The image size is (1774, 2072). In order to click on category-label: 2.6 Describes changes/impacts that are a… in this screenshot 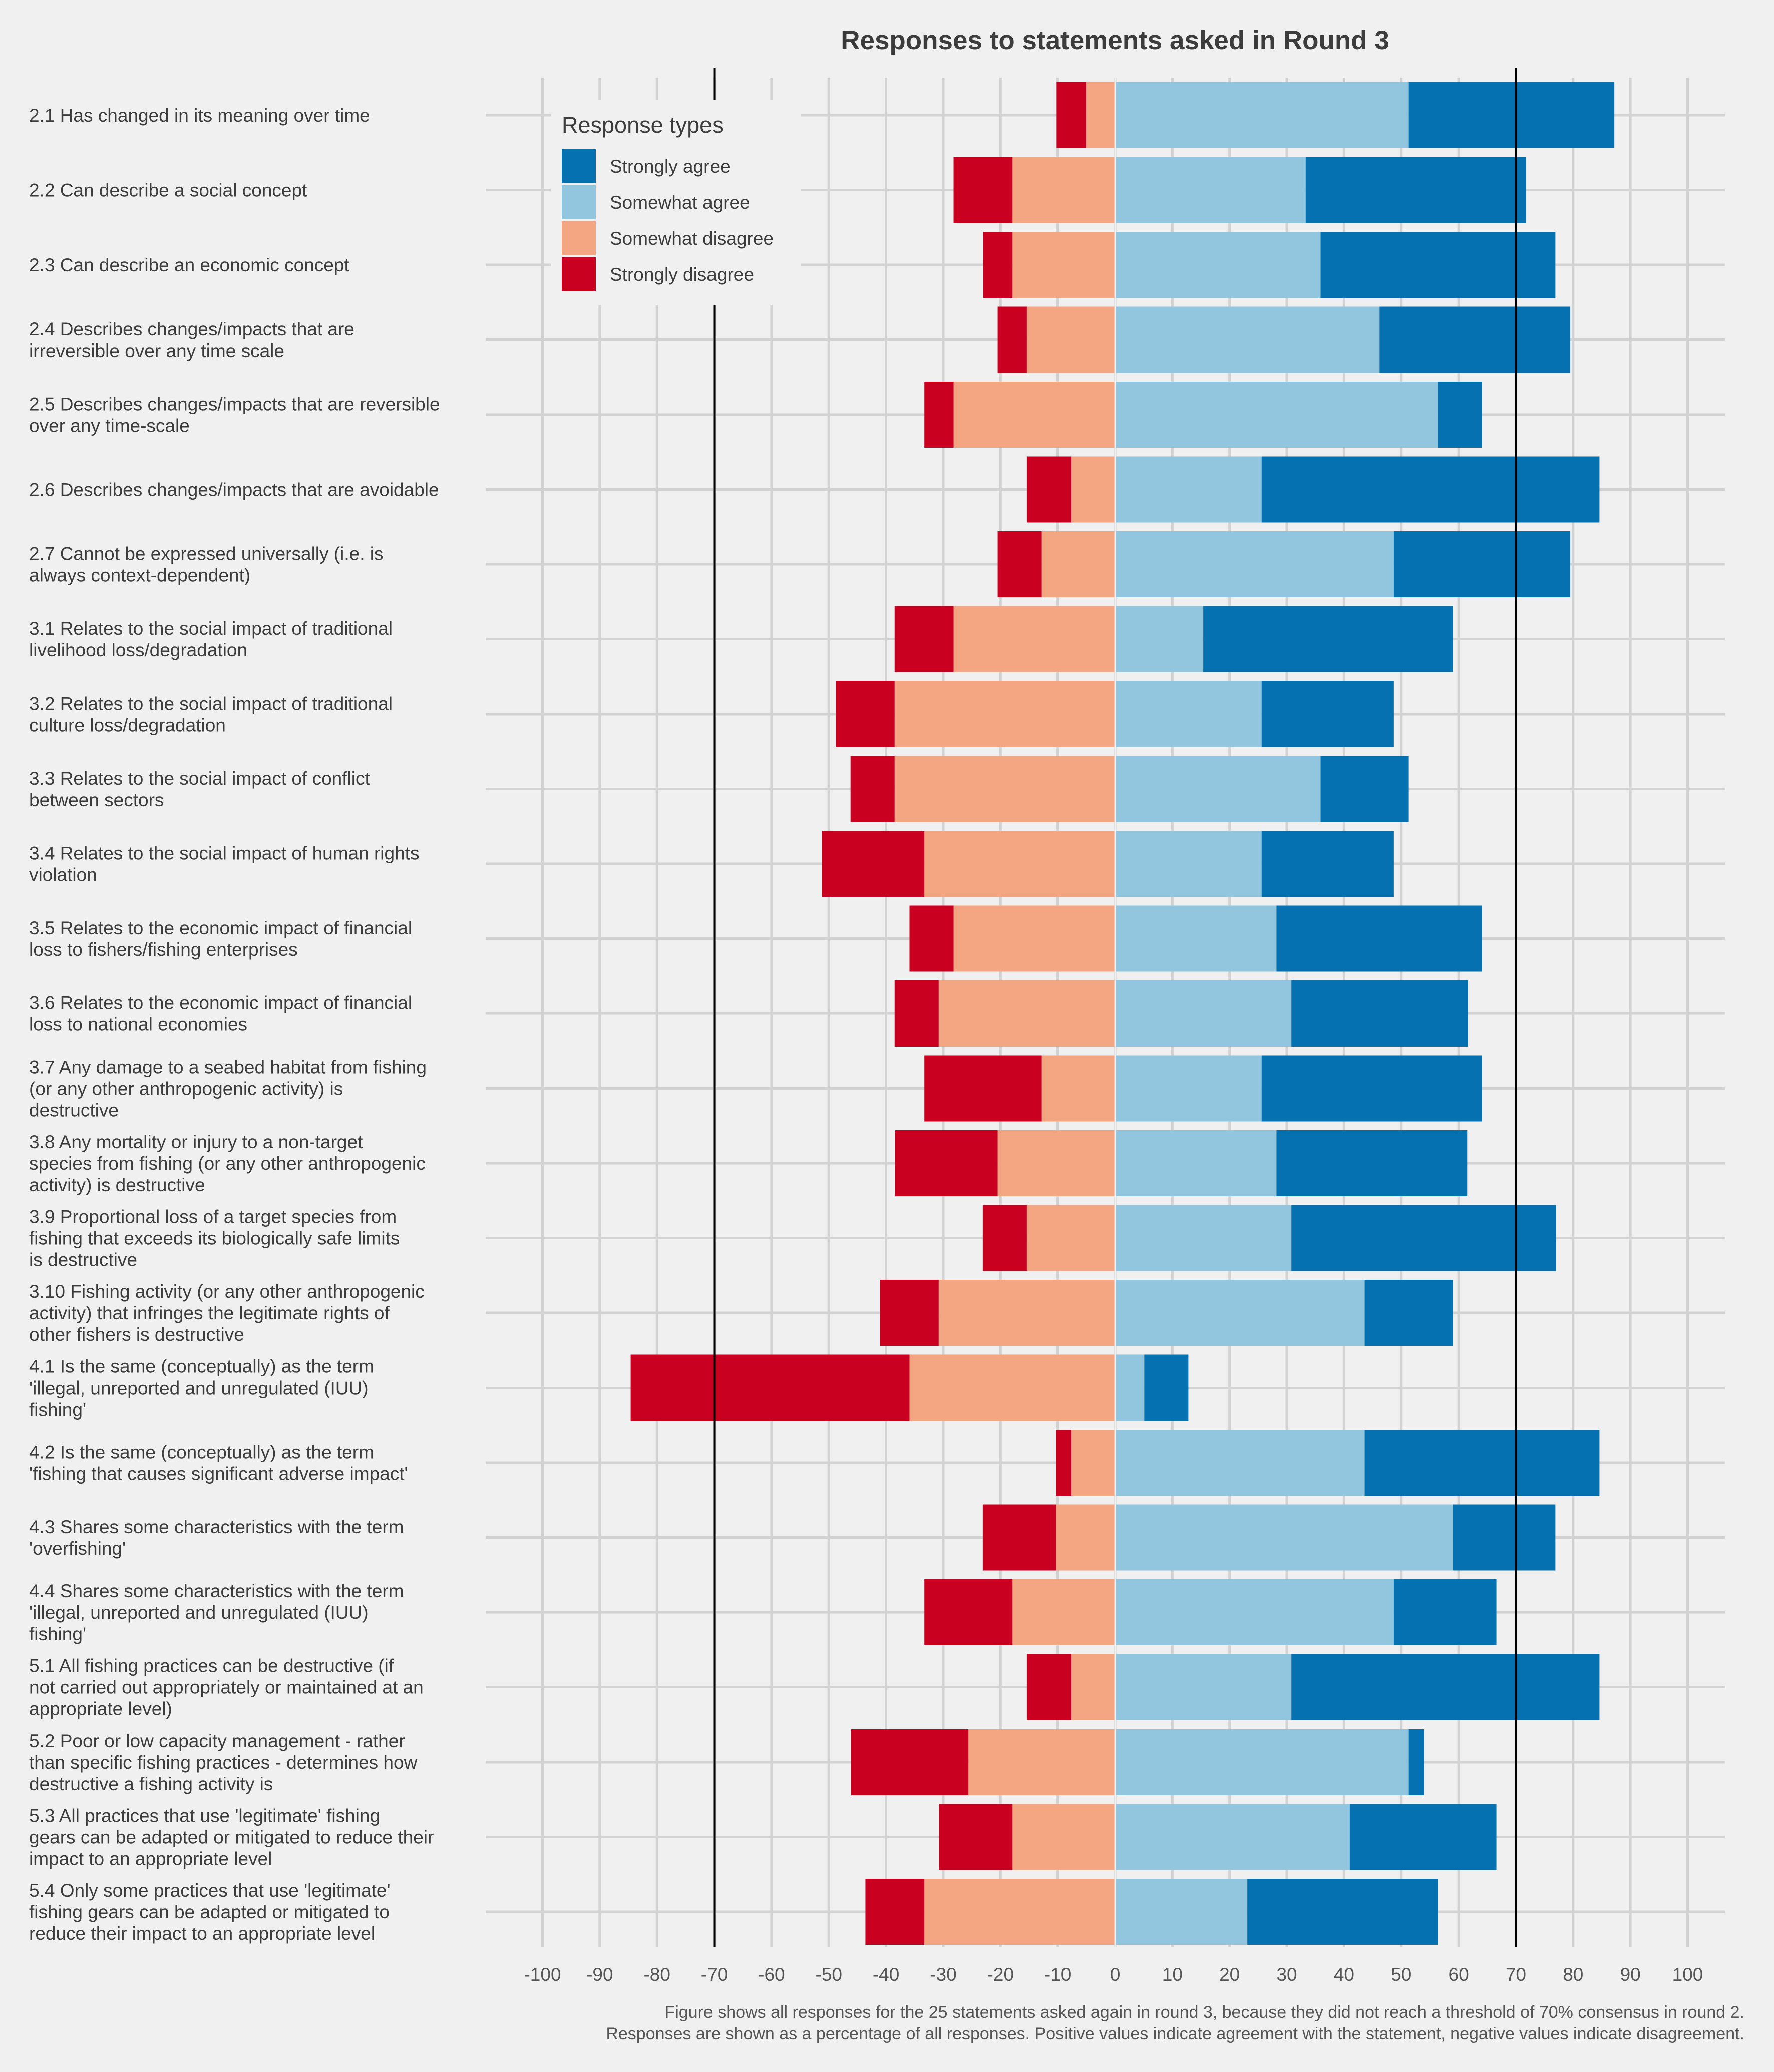, I will do `click(234, 490)`.